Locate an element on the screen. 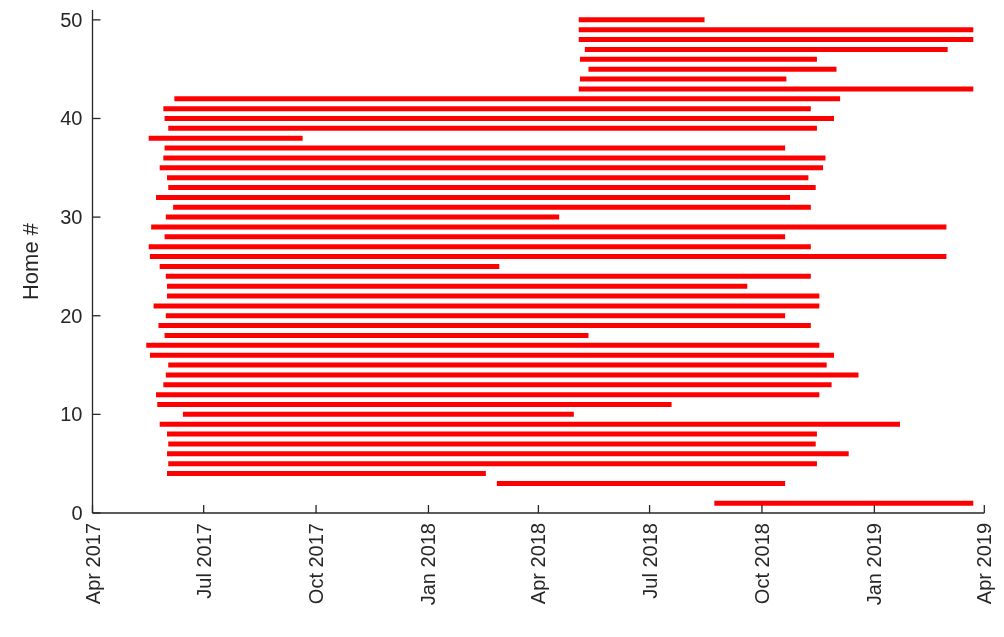  x-tick-label: Apr 2017 is located at coordinates (92, 564).